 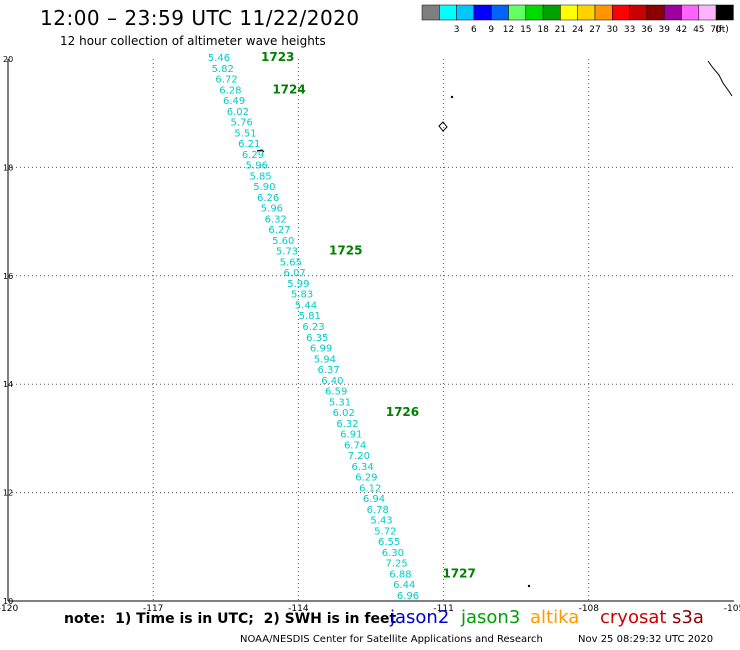 What do you see at coordinates (732, 609) in the screenshot?
I see `longitude-label: -105` at bounding box center [732, 609].